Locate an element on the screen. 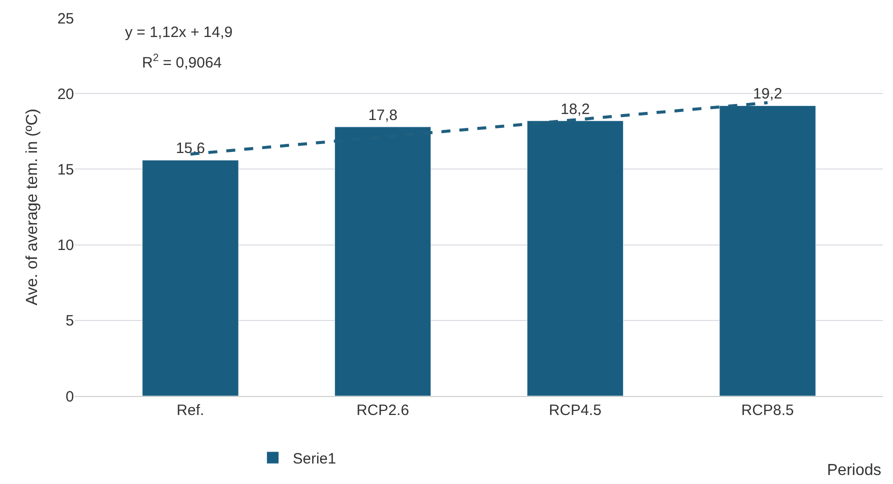  y-tick-label: 5 is located at coordinates (70, 321).